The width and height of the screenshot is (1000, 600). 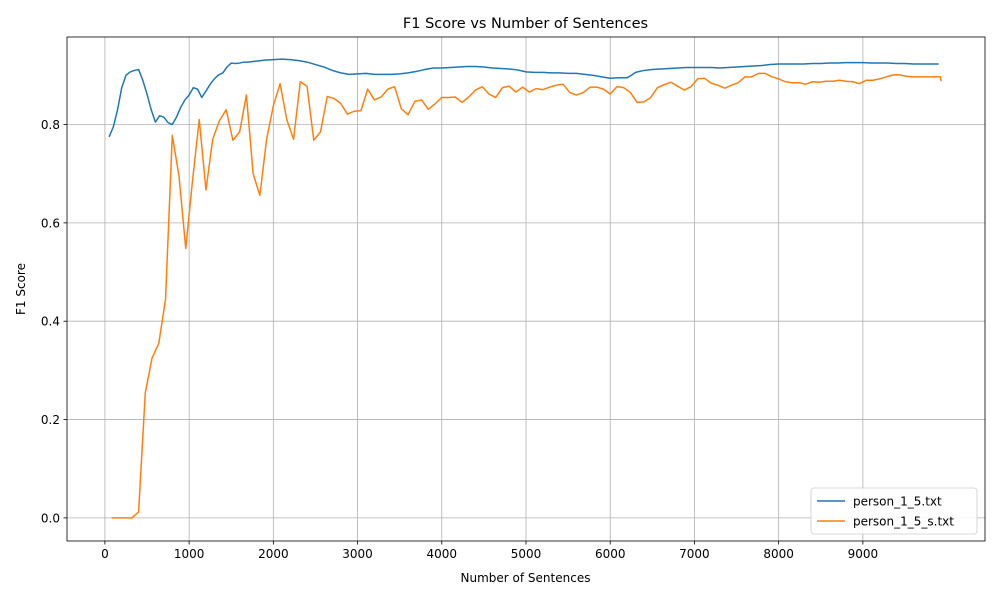 What do you see at coordinates (273, 554) in the screenshot?
I see `x-tick-label: 2000` at bounding box center [273, 554].